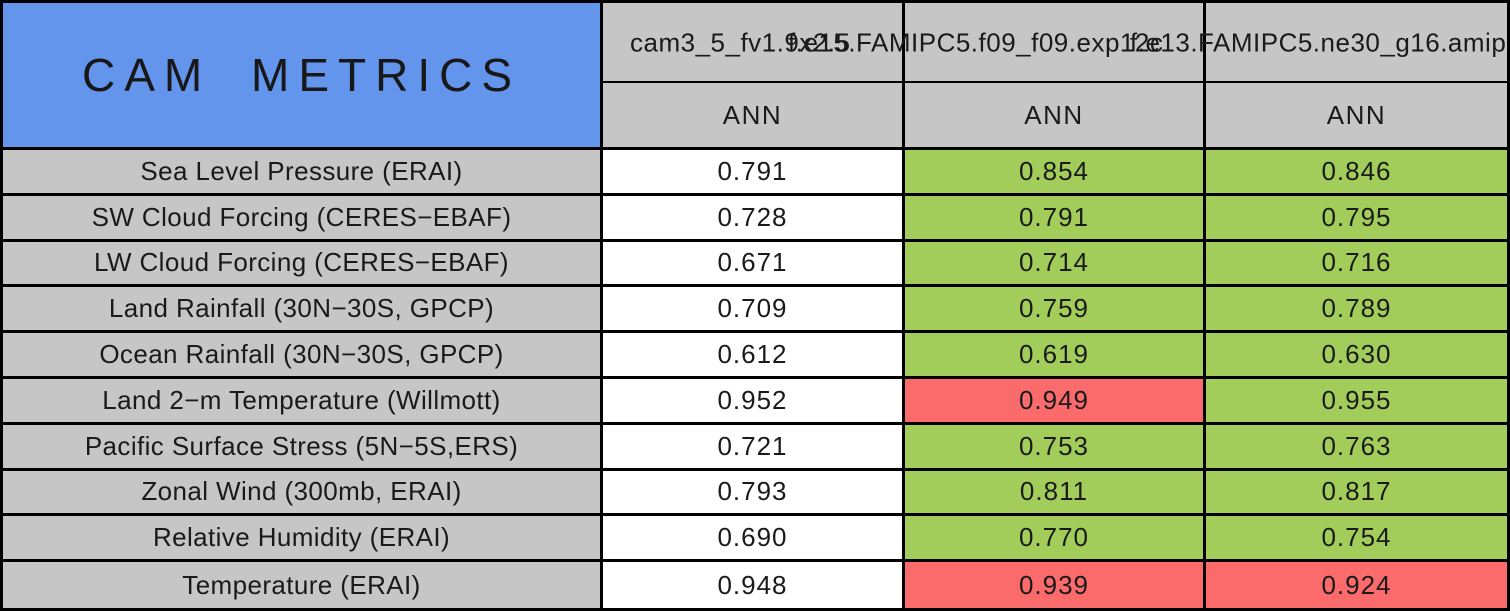 The image size is (1510, 611). What do you see at coordinates (754, 218) in the screenshot?
I see `value-cell: 0.728` at bounding box center [754, 218].